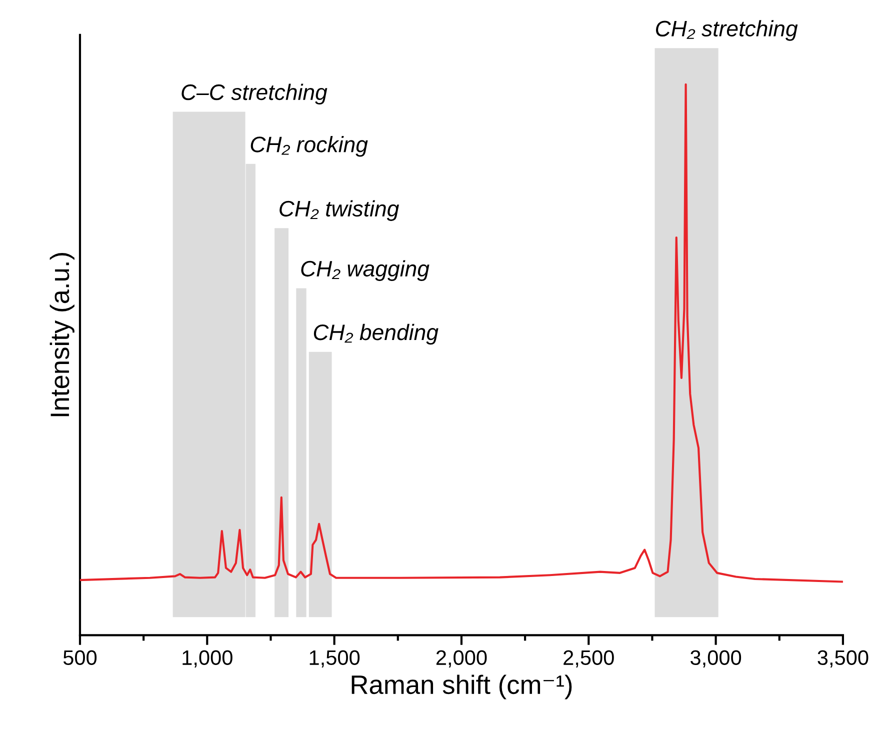 This screenshot has width=879, height=742. What do you see at coordinates (462, 687) in the screenshot?
I see `x-axis-title: Raman shift (cm⁻¹)` at bounding box center [462, 687].